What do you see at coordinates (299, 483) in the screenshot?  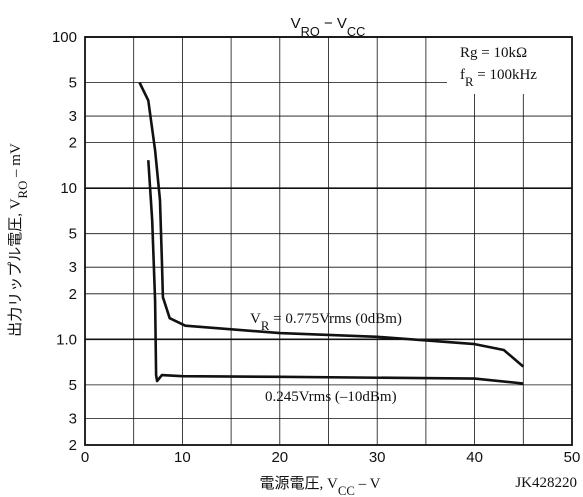 I see `x-axis-label-part: 電源電圧, V` at bounding box center [299, 483].